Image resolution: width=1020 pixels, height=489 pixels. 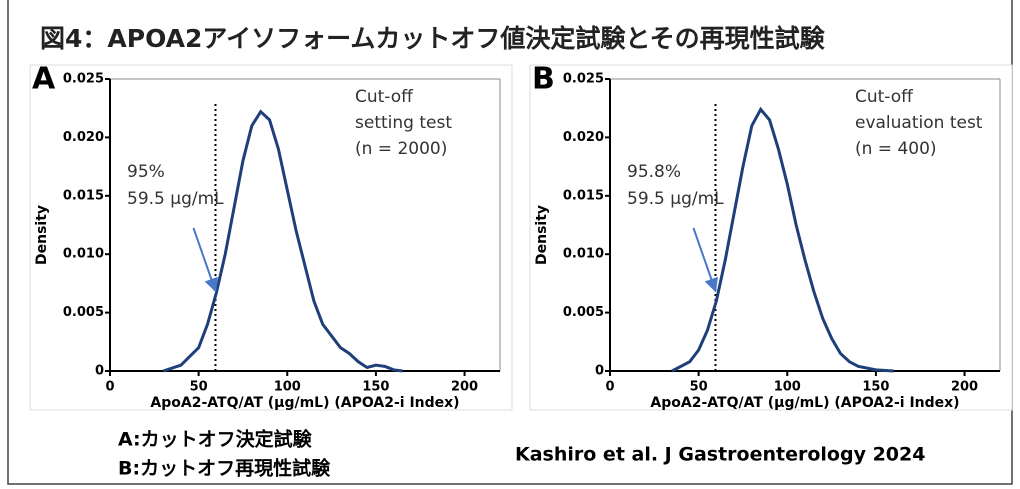 I want to click on slide-title: 図4：APOA2アイソフォームカットオフ値決定試験とその再現性試験, so click(x=433, y=38).